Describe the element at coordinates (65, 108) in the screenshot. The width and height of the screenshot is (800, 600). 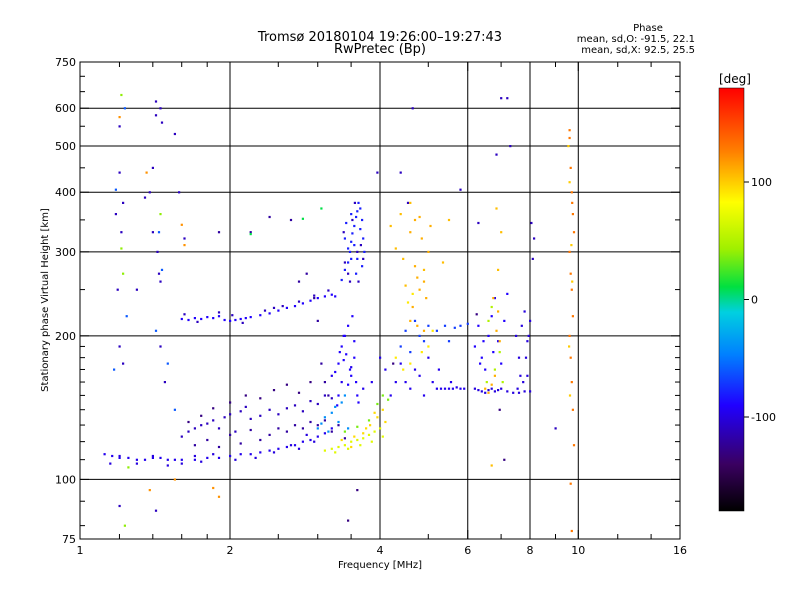
I see `y-tick-label: 600` at that location.